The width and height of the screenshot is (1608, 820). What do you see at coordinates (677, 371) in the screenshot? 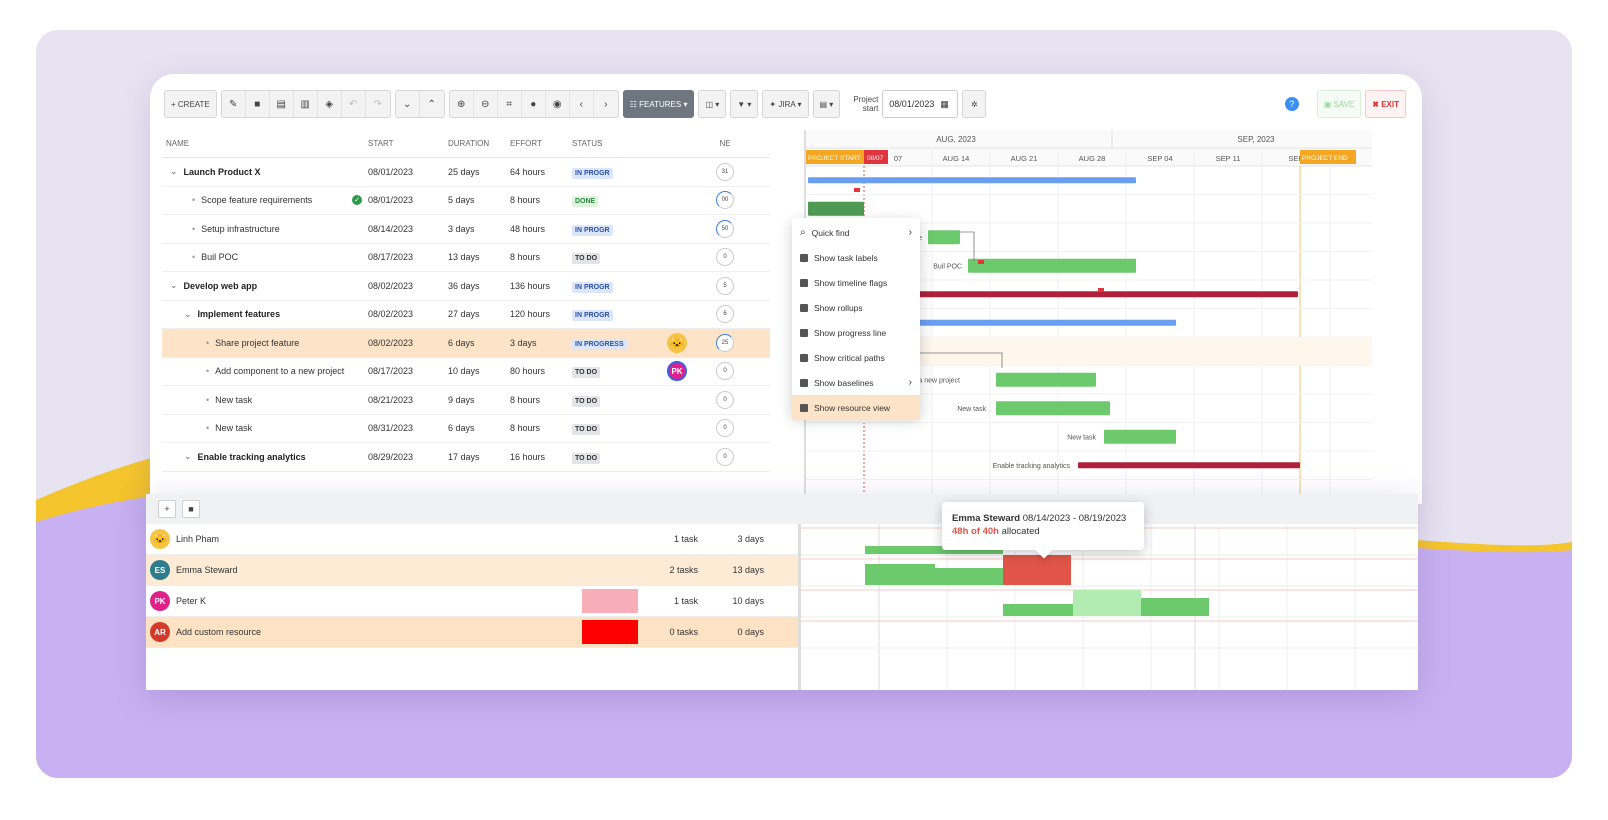
I see `task-resource-cell: PK` at bounding box center [677, 371].